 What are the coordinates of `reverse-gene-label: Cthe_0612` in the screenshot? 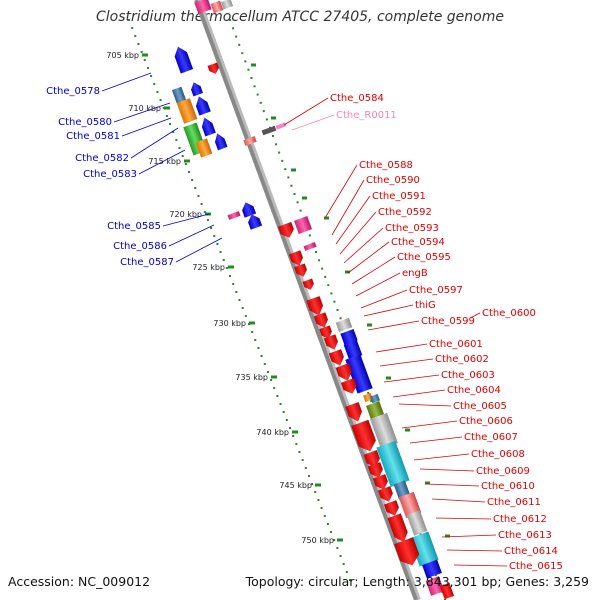 It's located at (491, 519).